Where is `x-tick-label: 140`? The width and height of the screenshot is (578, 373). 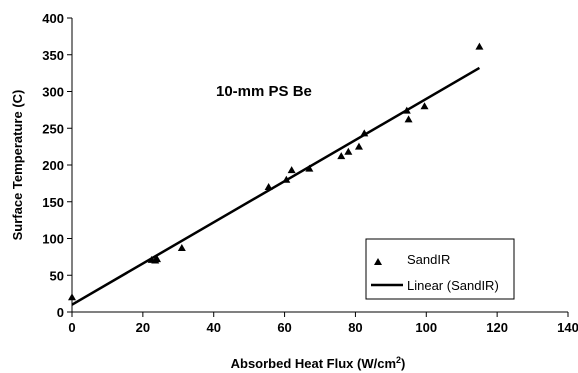 x-tick-label: 140 is located at coordinates (567, 327).